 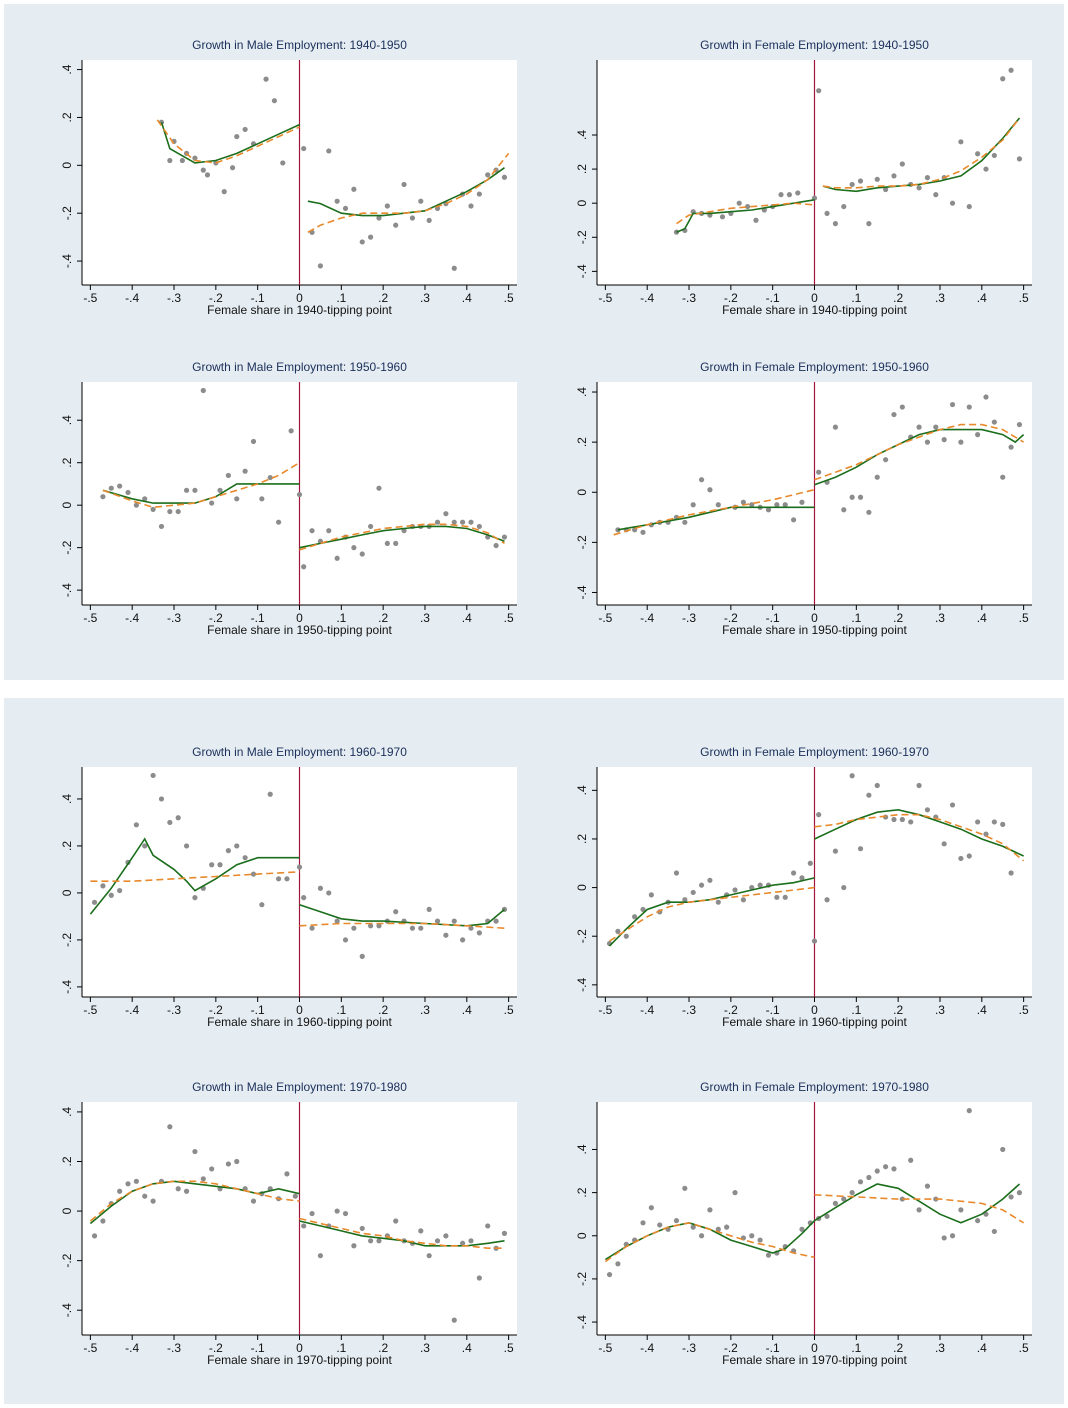 I want to click on x-tick-label: -.1, so click(x=773, y=1348).